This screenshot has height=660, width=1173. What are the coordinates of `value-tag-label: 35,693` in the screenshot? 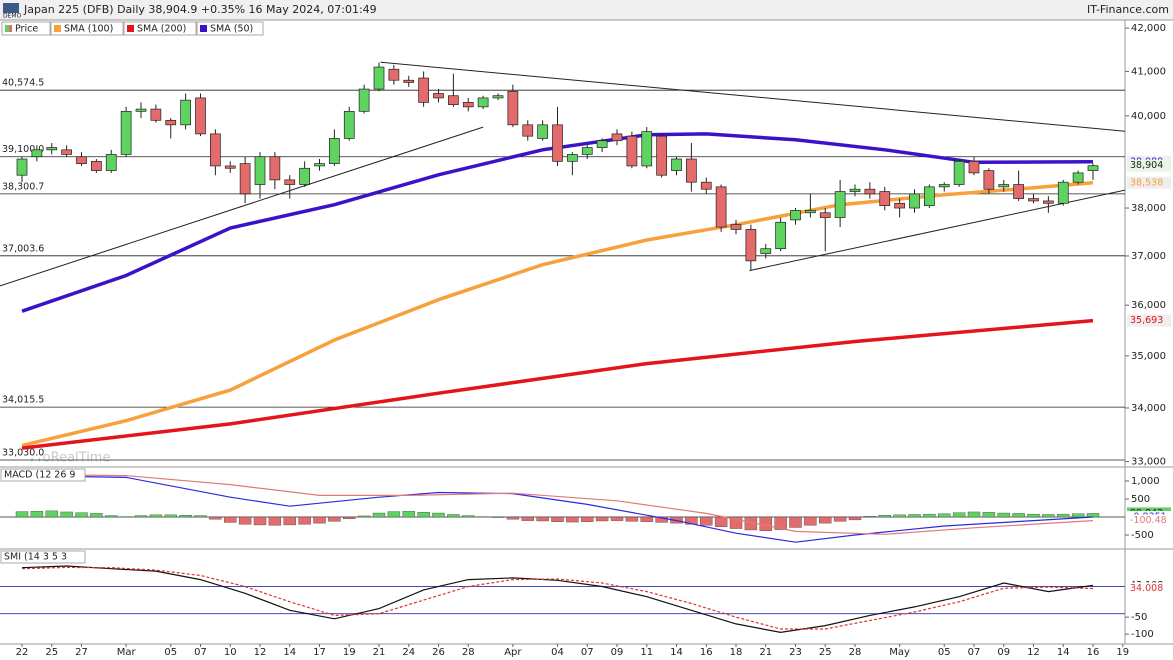 It's located at (1146, 320).